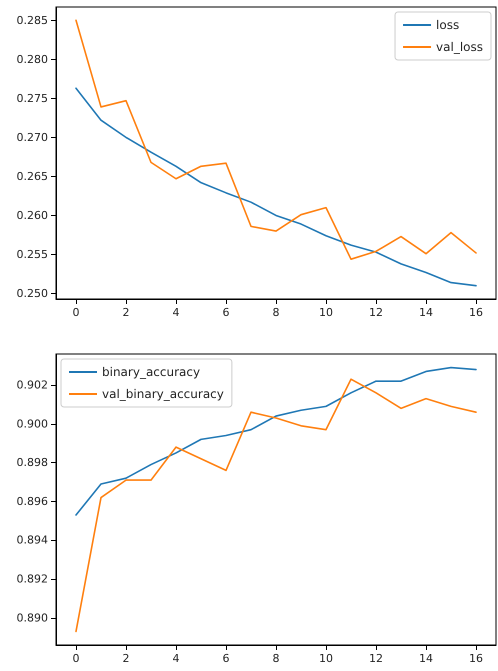  Describe the element at coordinates (32, 176) in the screenshot. I see `y-tick-label: 0.265` at that location.